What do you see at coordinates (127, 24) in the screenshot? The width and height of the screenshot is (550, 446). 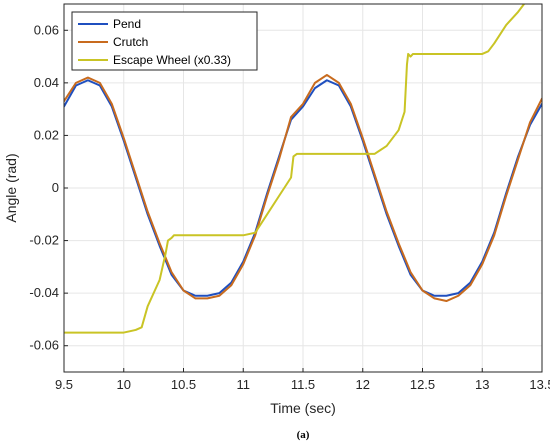 I see `legend-label-0: Pend` at bounding box center [127, 24].